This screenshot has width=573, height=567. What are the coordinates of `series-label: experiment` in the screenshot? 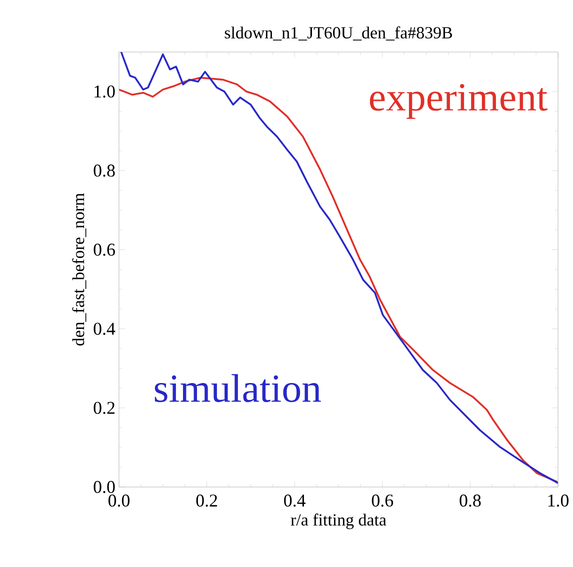 It's located at (459, 101).